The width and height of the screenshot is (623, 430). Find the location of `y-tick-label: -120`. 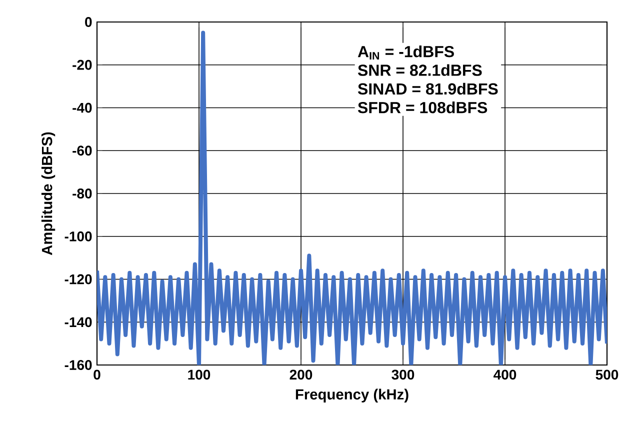

y-tick-label: -120 is located at coordinates (78, 279).